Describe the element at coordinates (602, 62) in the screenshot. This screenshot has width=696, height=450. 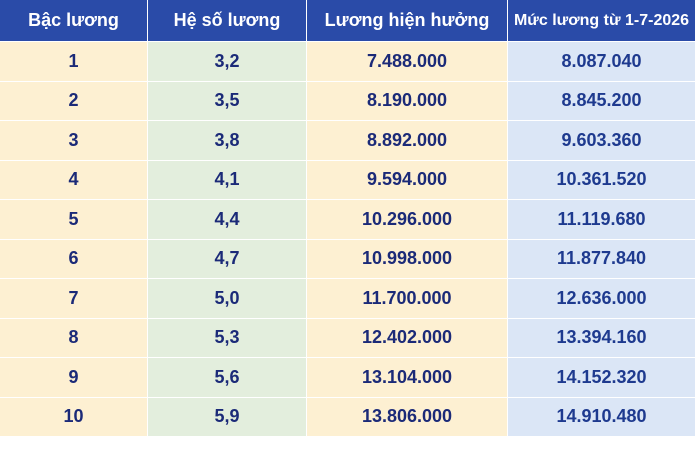
I see `table-cell: 8.087.040` at that location.